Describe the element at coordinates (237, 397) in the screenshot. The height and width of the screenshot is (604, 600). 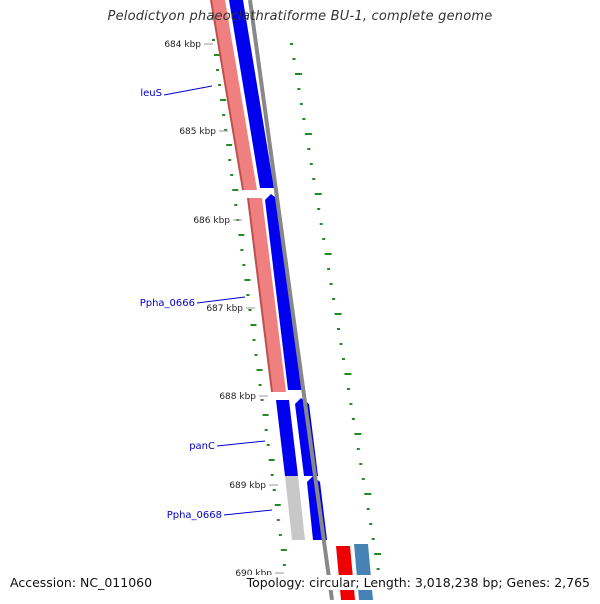
I see `tick-label: 688 kbp` at that location.